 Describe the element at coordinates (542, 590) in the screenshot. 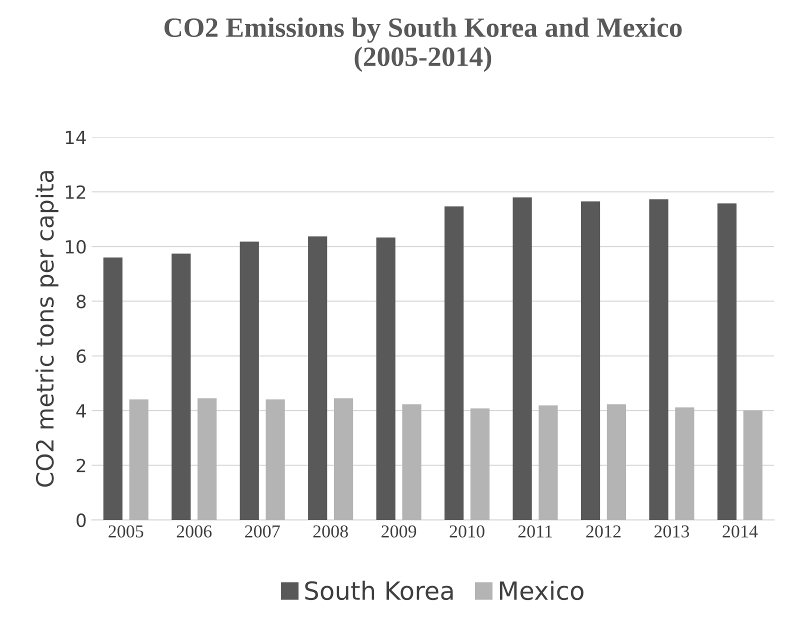

I see `legend-label: Mexico` at that location.